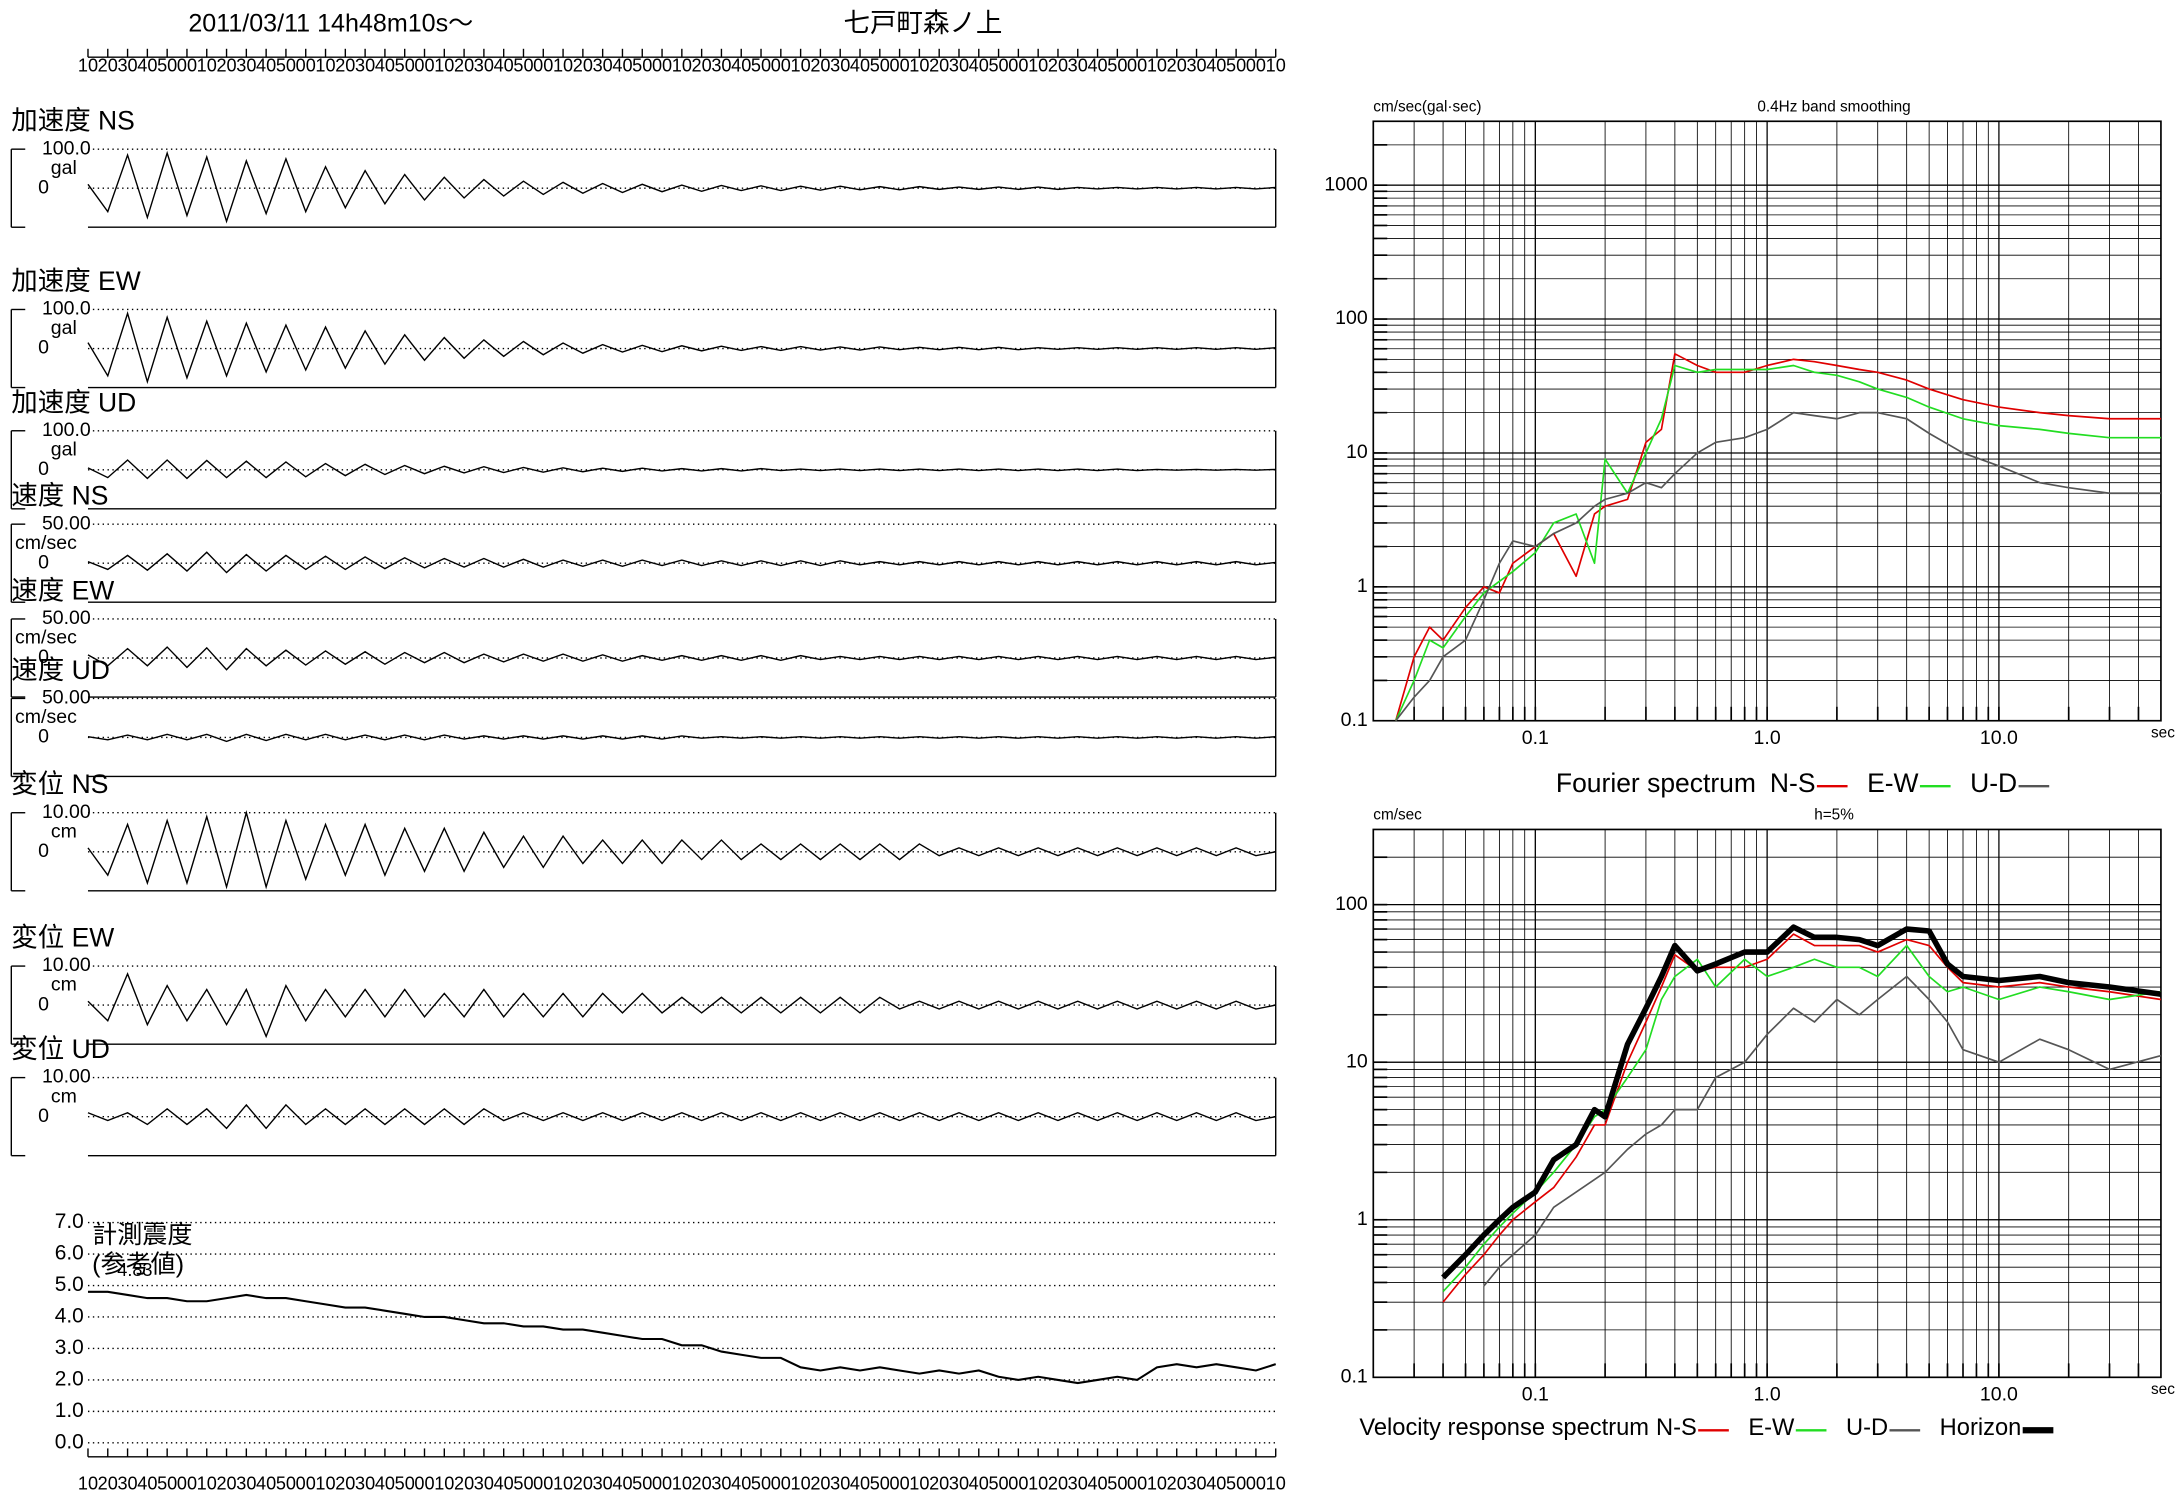 Image resolution: width=2182 pixels, height=1500 pixels. What do you see at coordinates (60, 1049) in the screenshot?
I see `panel-label: 変位 UD` at bounding box center [60, 1049].